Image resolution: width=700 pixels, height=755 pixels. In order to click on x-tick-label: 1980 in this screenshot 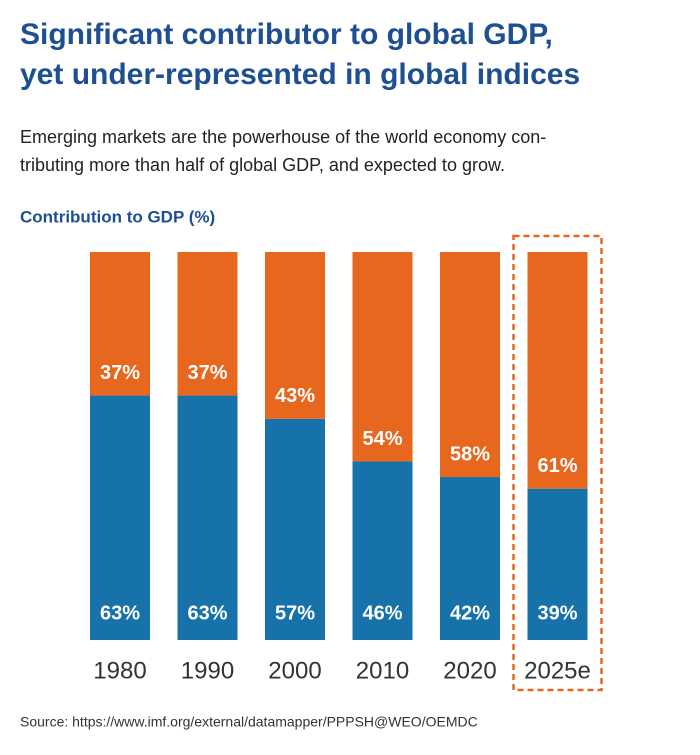, I will do `click(119, 670)`.